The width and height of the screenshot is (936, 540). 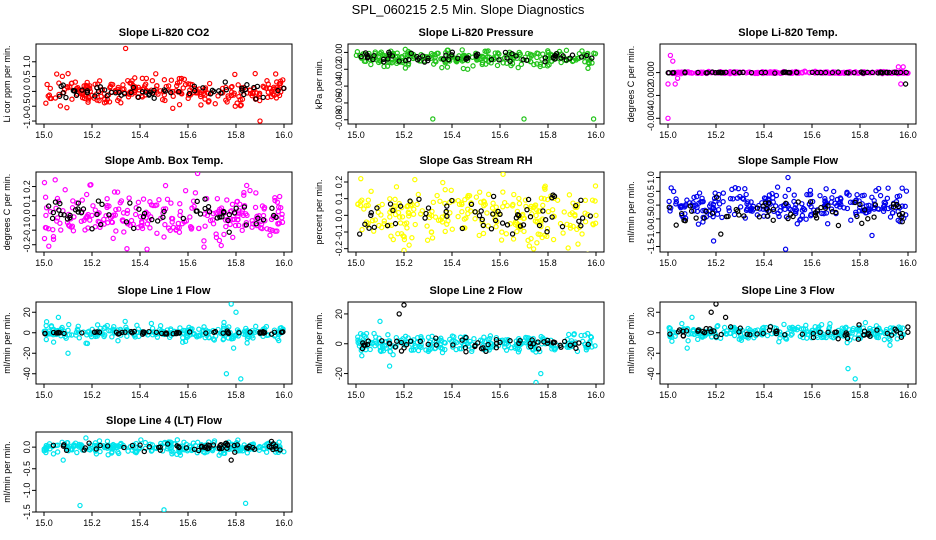 What do you see at coordinates (651, 205) in the screenshot?
I see `y-tick-label: 0.0` at bounding box center [651, 205].